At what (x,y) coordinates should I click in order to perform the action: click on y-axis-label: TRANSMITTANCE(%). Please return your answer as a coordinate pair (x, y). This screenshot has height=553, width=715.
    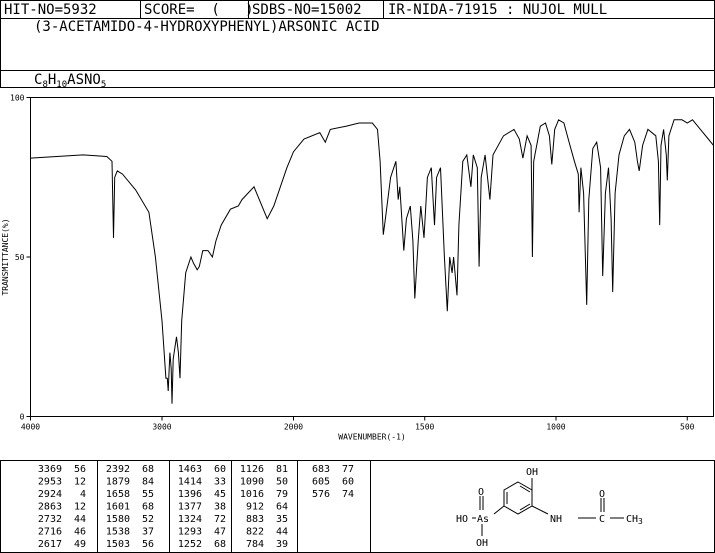
    Looking at the image, I should click on (5, 256).